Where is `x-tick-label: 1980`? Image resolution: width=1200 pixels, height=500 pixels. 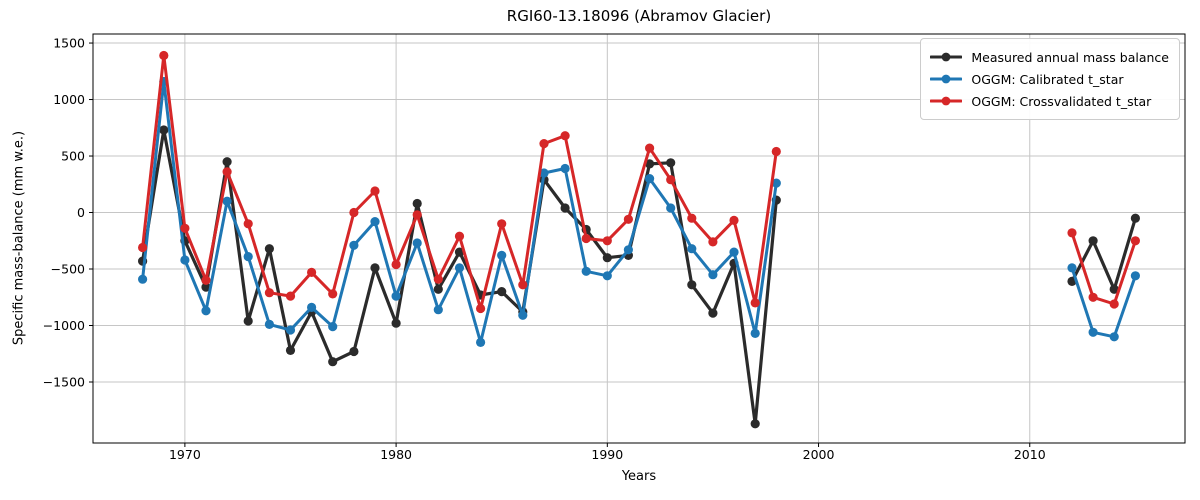 x-tick-label: 1980 is located at coordinates (396, 454).